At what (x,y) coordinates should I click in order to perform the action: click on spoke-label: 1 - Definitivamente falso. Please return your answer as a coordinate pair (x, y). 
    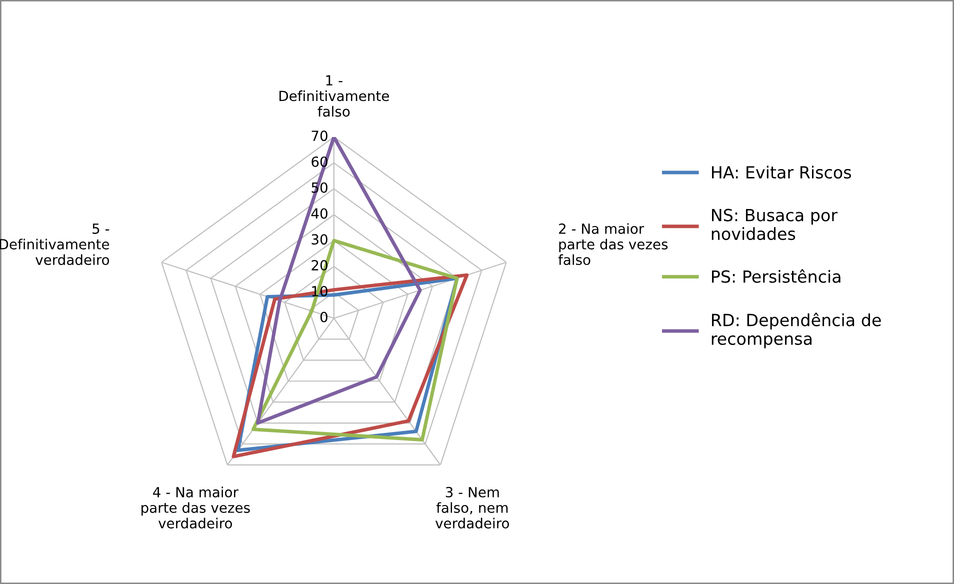
    Looking at the image, I should click on (334, 96).